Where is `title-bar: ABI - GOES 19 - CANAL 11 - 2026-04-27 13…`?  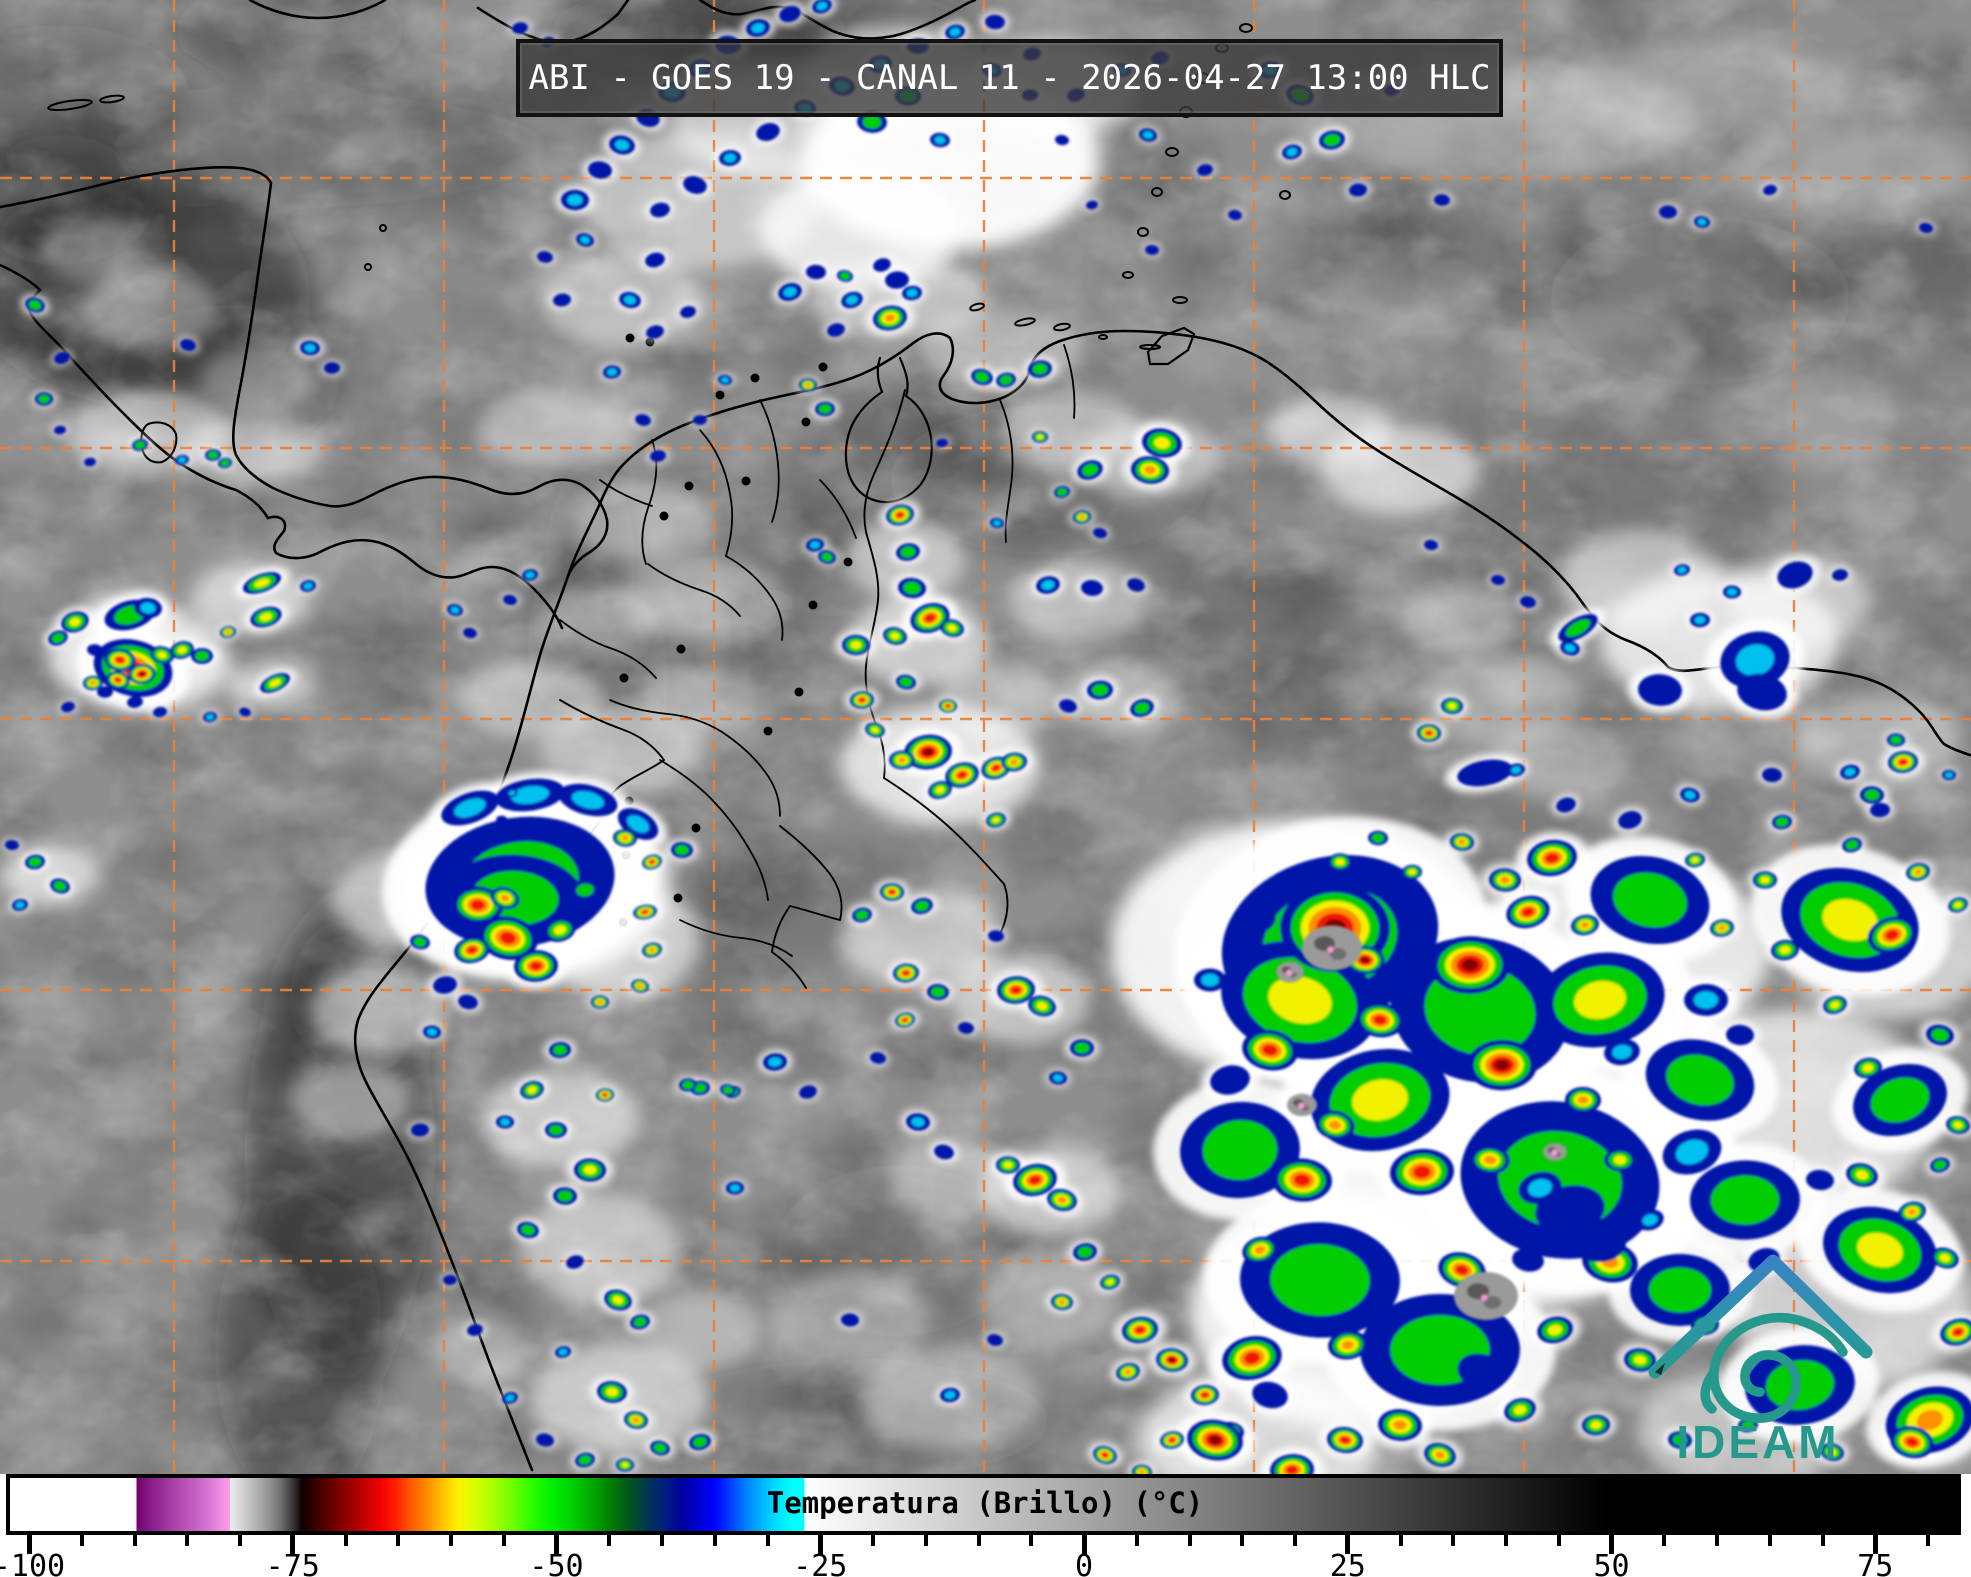 title-bar: ABI - GOES 19 - CANAL 11 - 2026-04-27 13… is located at coordinates (1009, 78).